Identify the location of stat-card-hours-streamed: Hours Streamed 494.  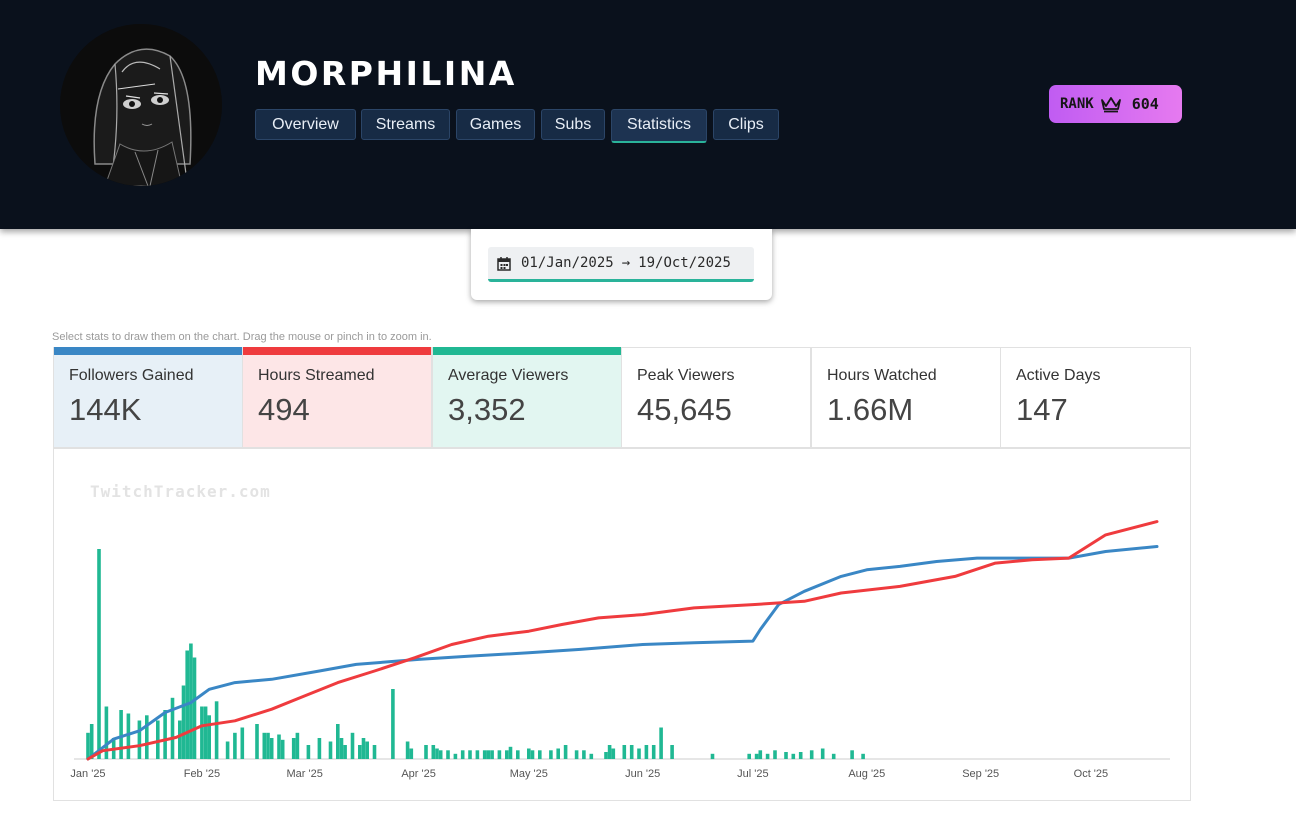
(337, 397).